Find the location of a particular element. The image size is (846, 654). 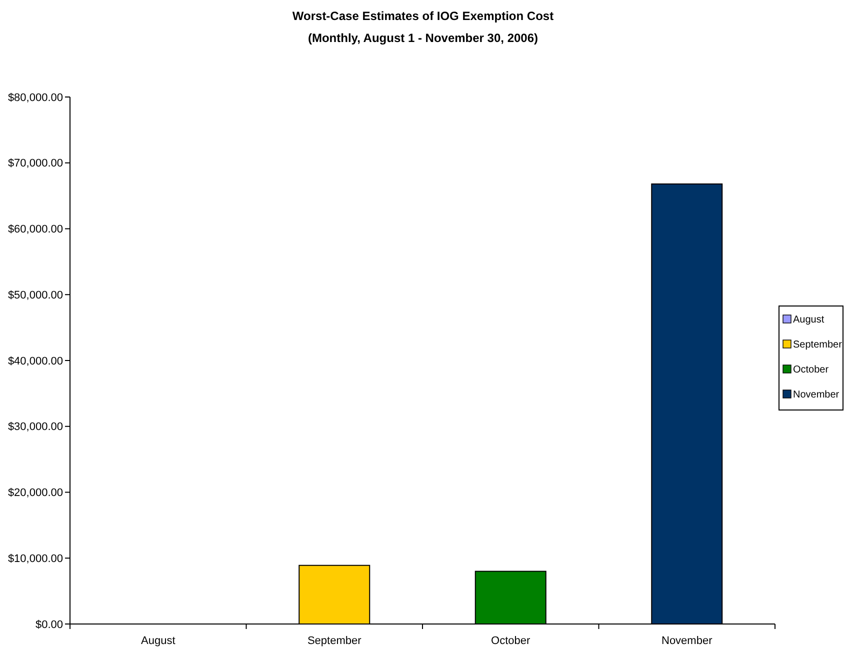

y-tick-label: $10,000.00 is located at coordinates (35, 558).